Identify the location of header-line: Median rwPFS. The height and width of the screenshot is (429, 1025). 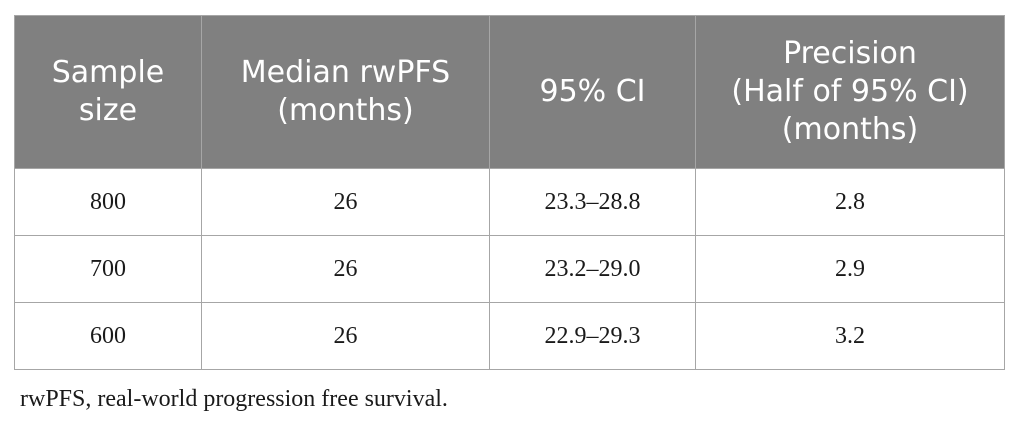
(345, 72).